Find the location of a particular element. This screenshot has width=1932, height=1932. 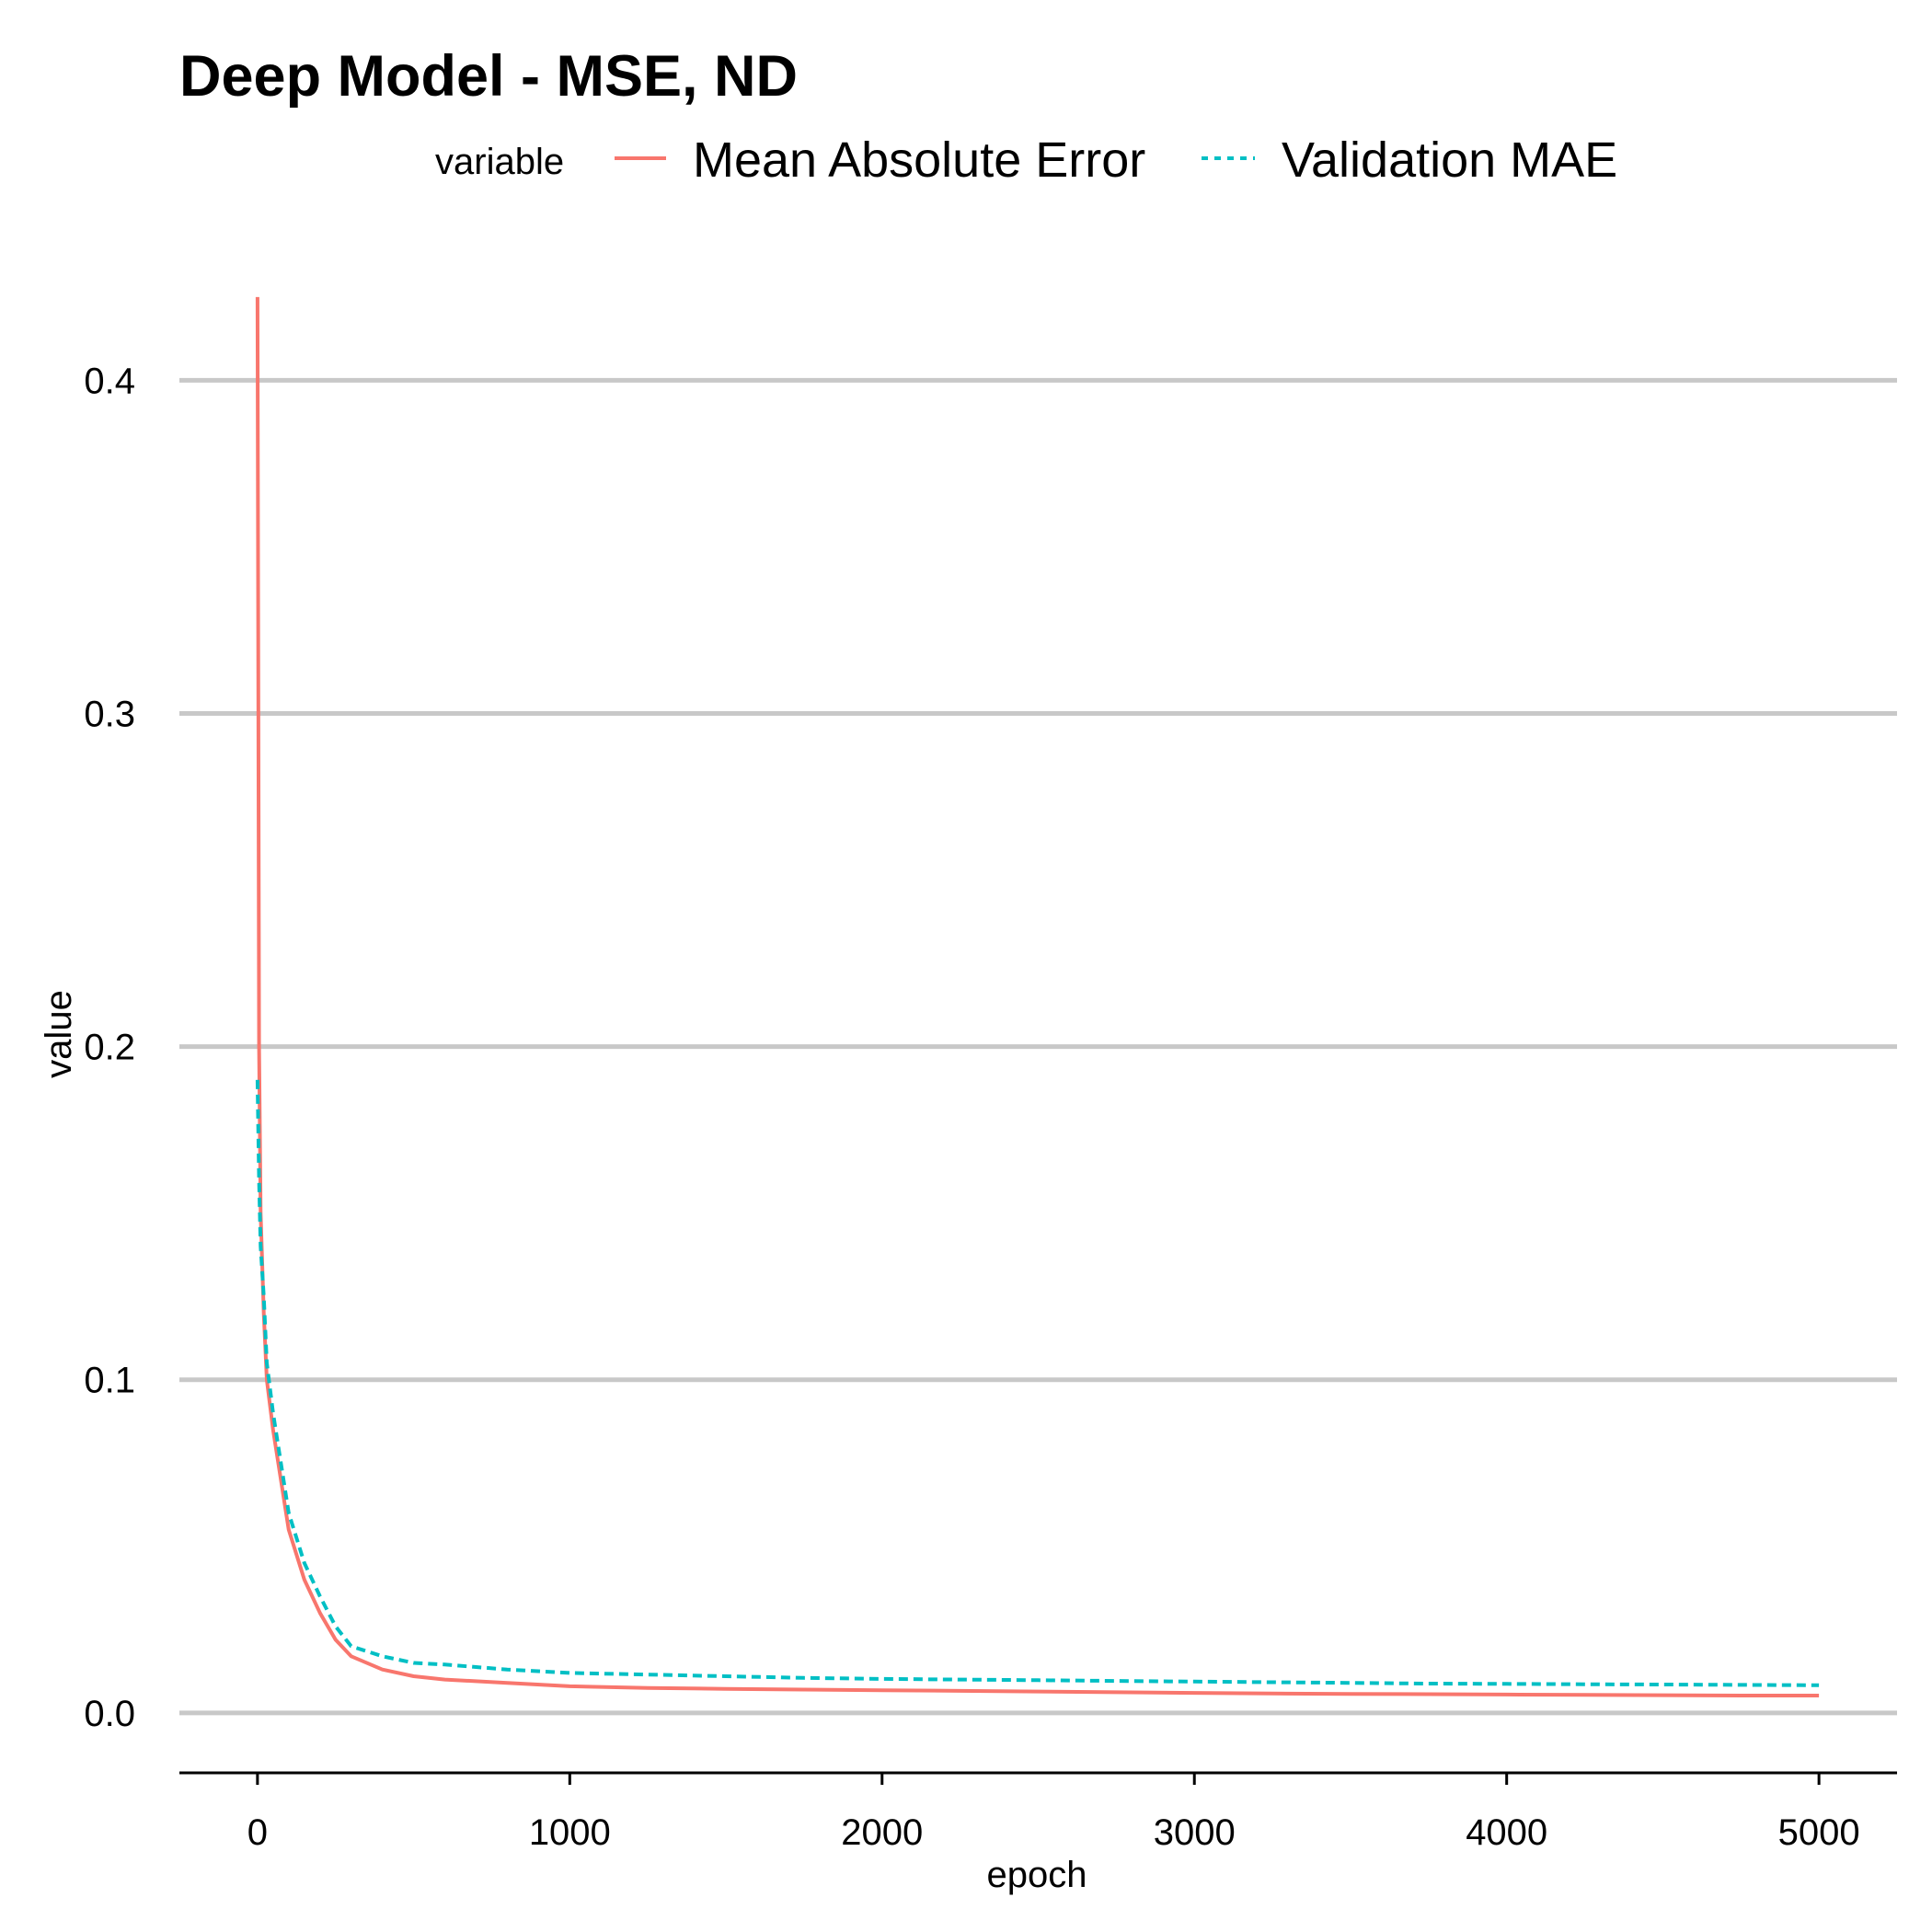

y-axis-title: value is located at coordinates (59, 1034).